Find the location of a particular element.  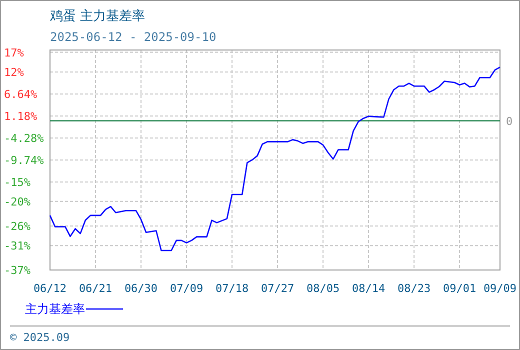

y-tick-label: -31% is located at coordinates (17, 246).